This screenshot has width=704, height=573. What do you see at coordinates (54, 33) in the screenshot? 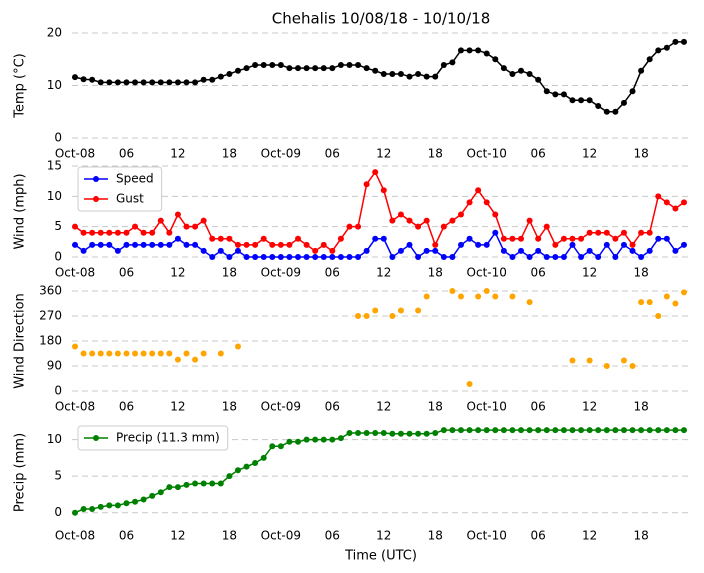
I see `y-tick-label: 20` at bounding box center [54, 33].